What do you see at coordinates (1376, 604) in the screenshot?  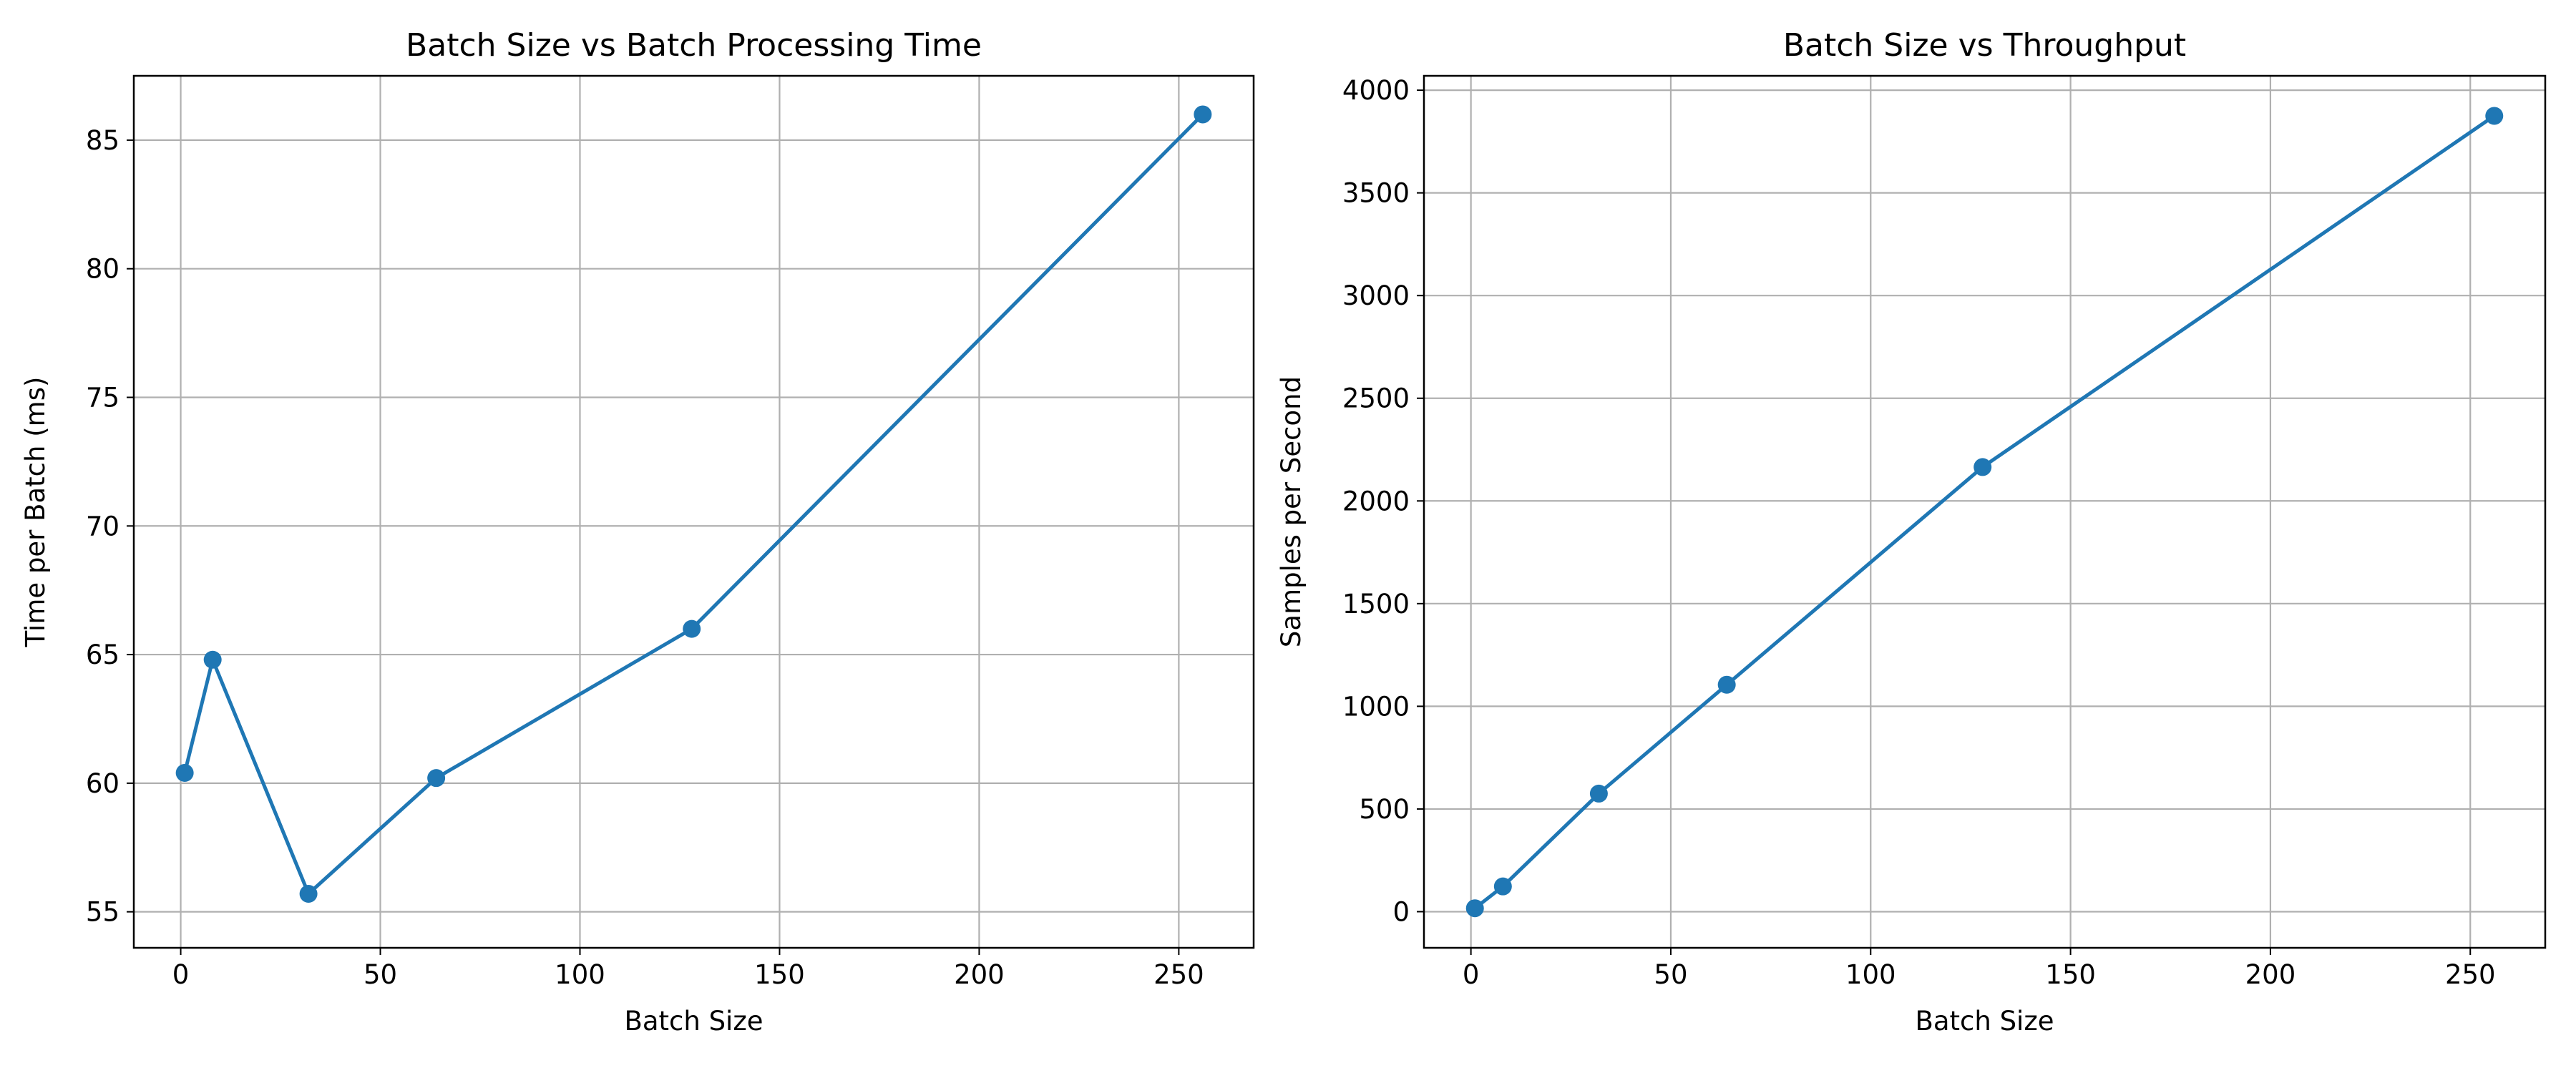 I see `y-tick-label: 1500` at bounding box center [1376, 604].